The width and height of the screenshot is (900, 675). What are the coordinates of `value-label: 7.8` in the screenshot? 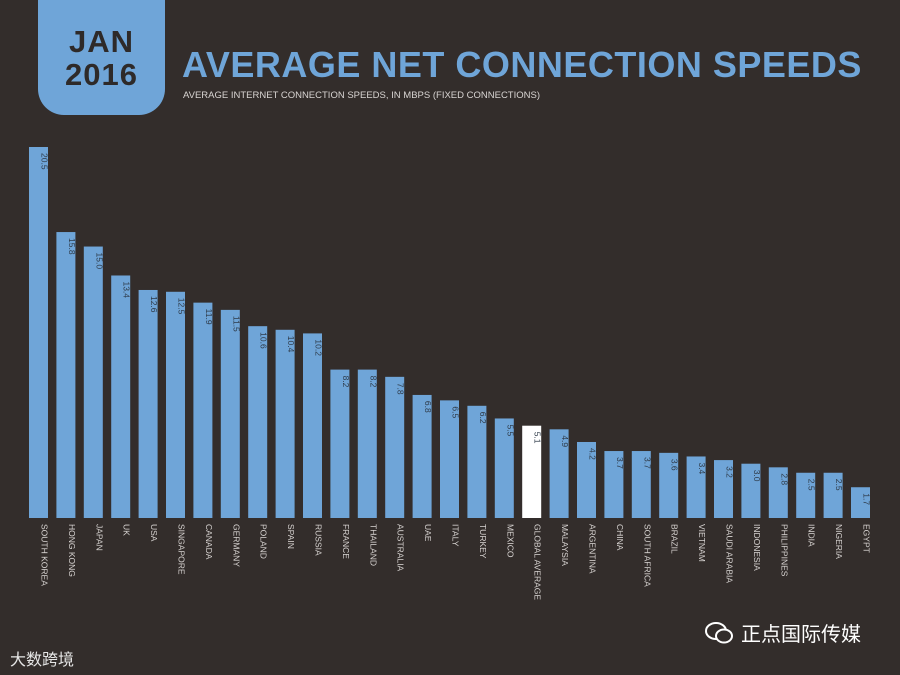 It's located at (401, 389).